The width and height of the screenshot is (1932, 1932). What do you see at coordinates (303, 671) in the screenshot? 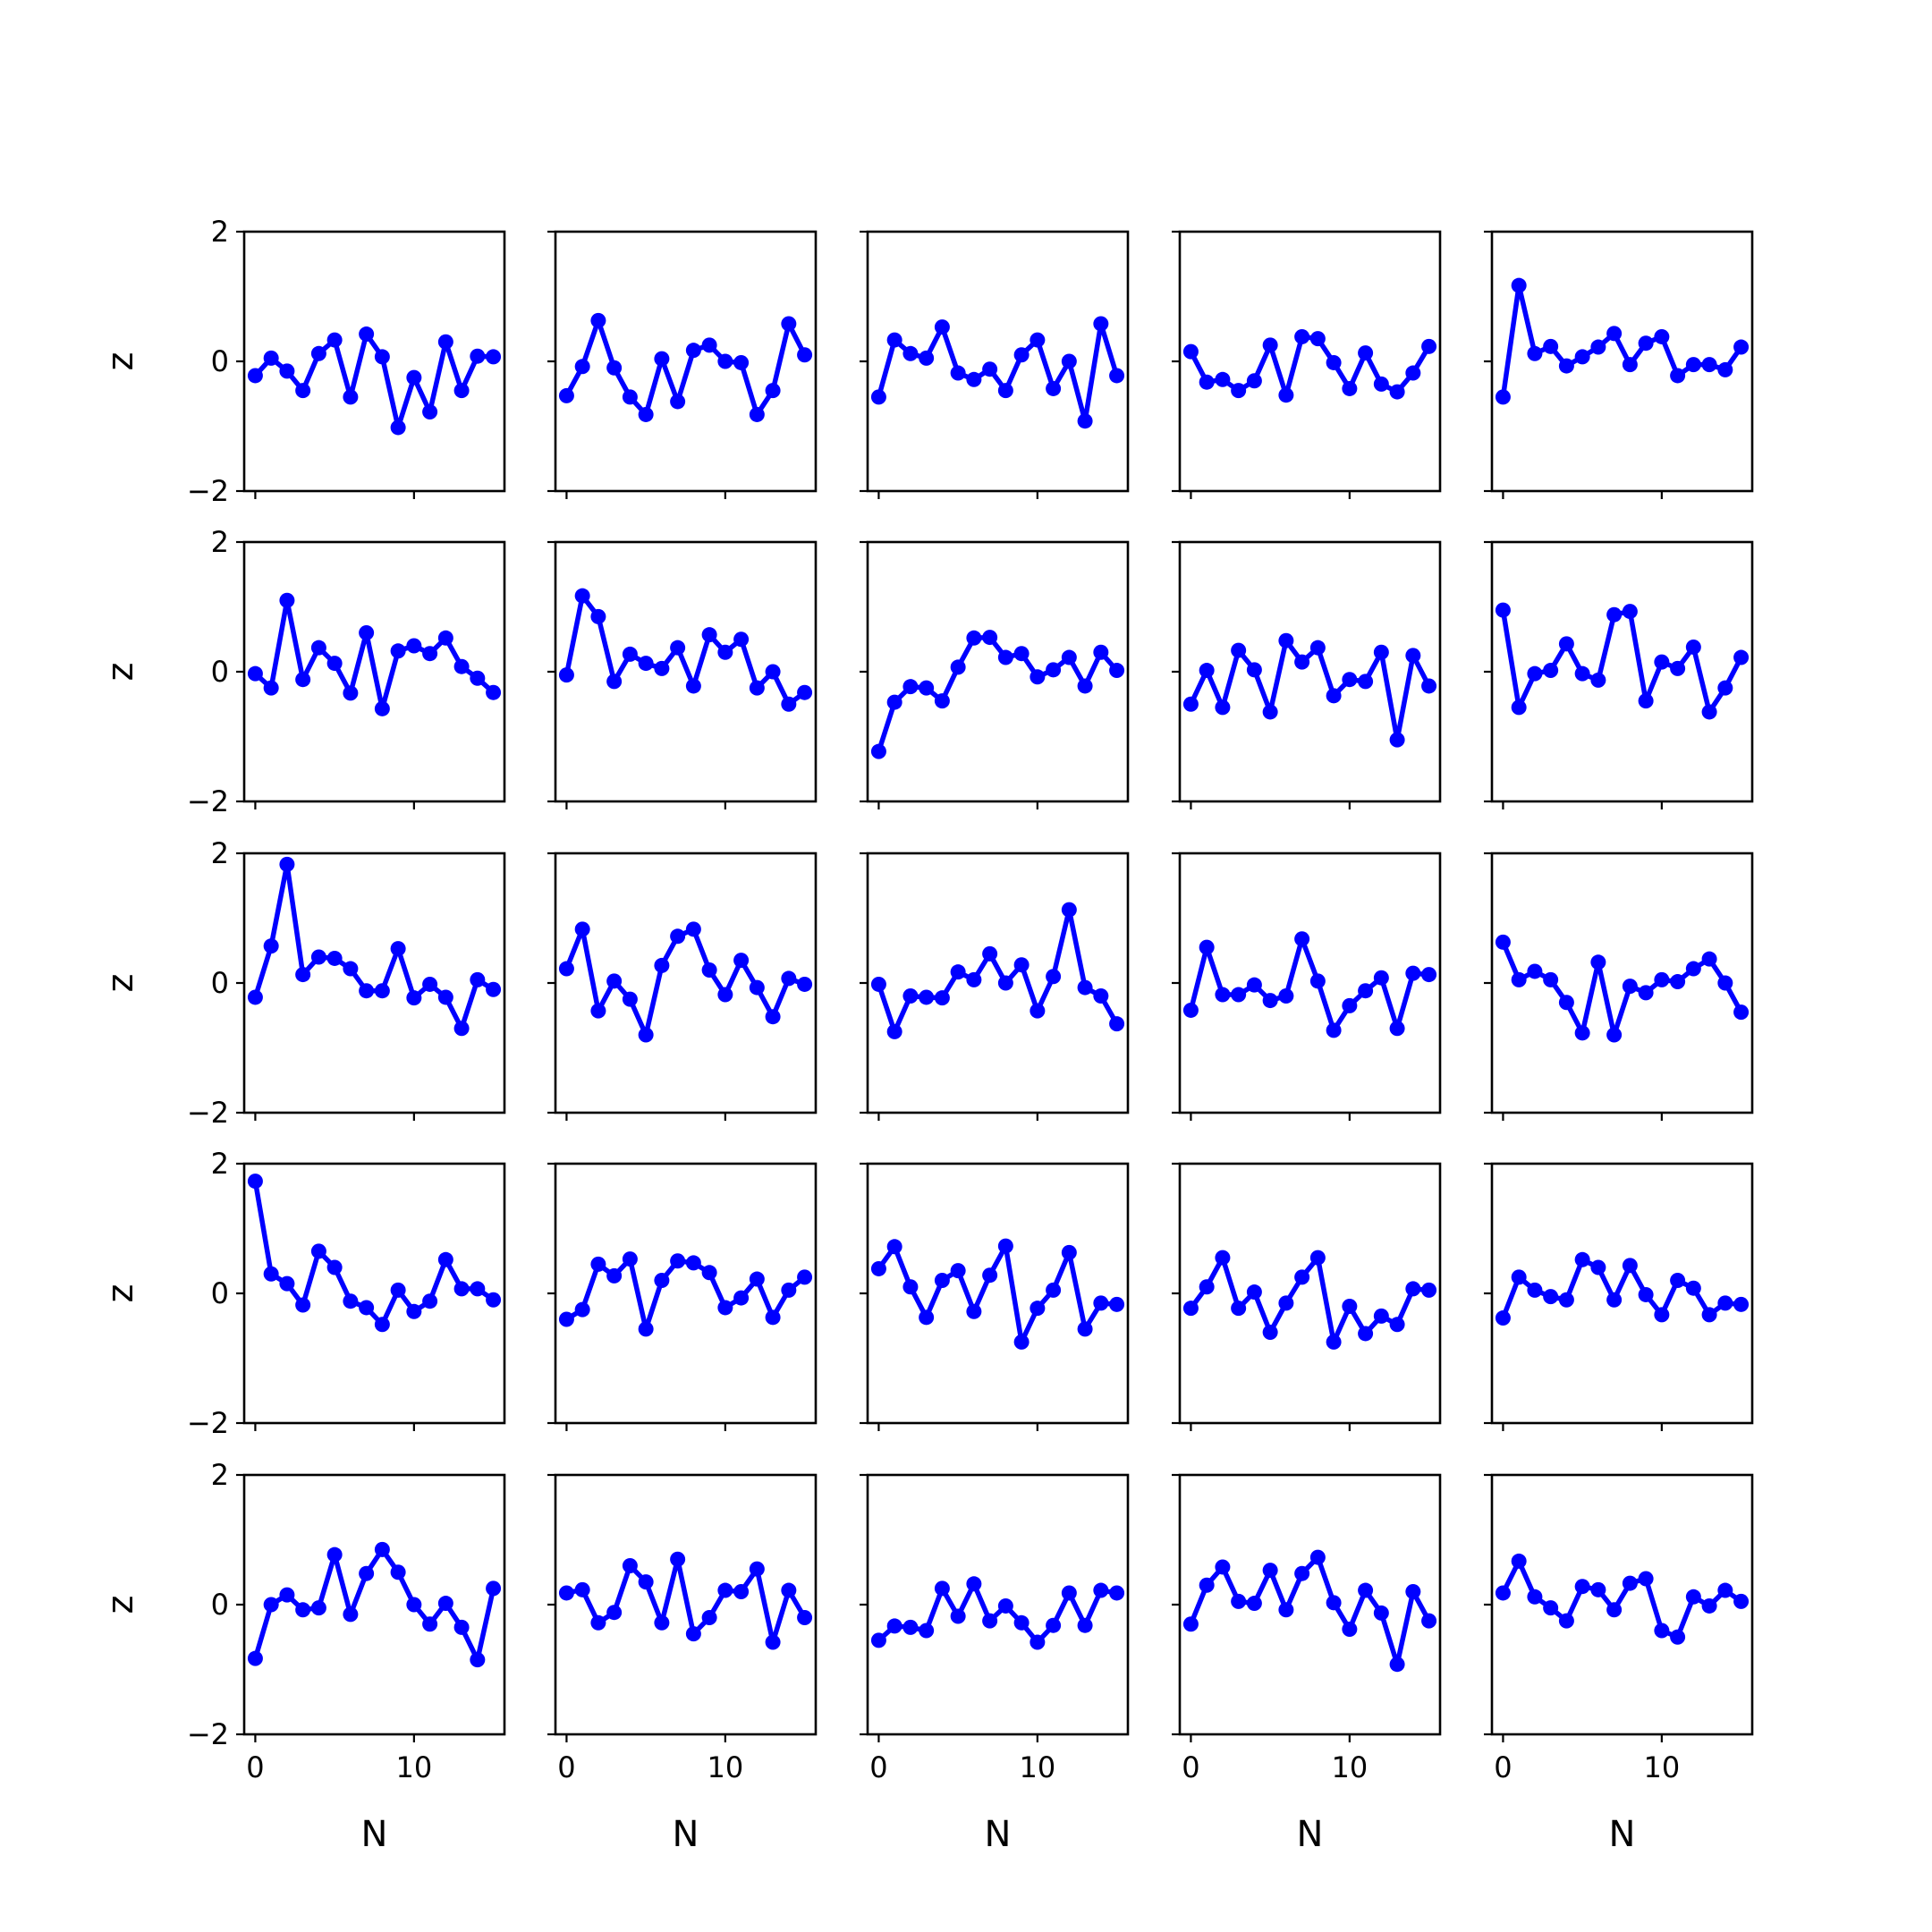
I see `subplot-r2-c1: −2 0 2 z` at bounding box center [303, 671].